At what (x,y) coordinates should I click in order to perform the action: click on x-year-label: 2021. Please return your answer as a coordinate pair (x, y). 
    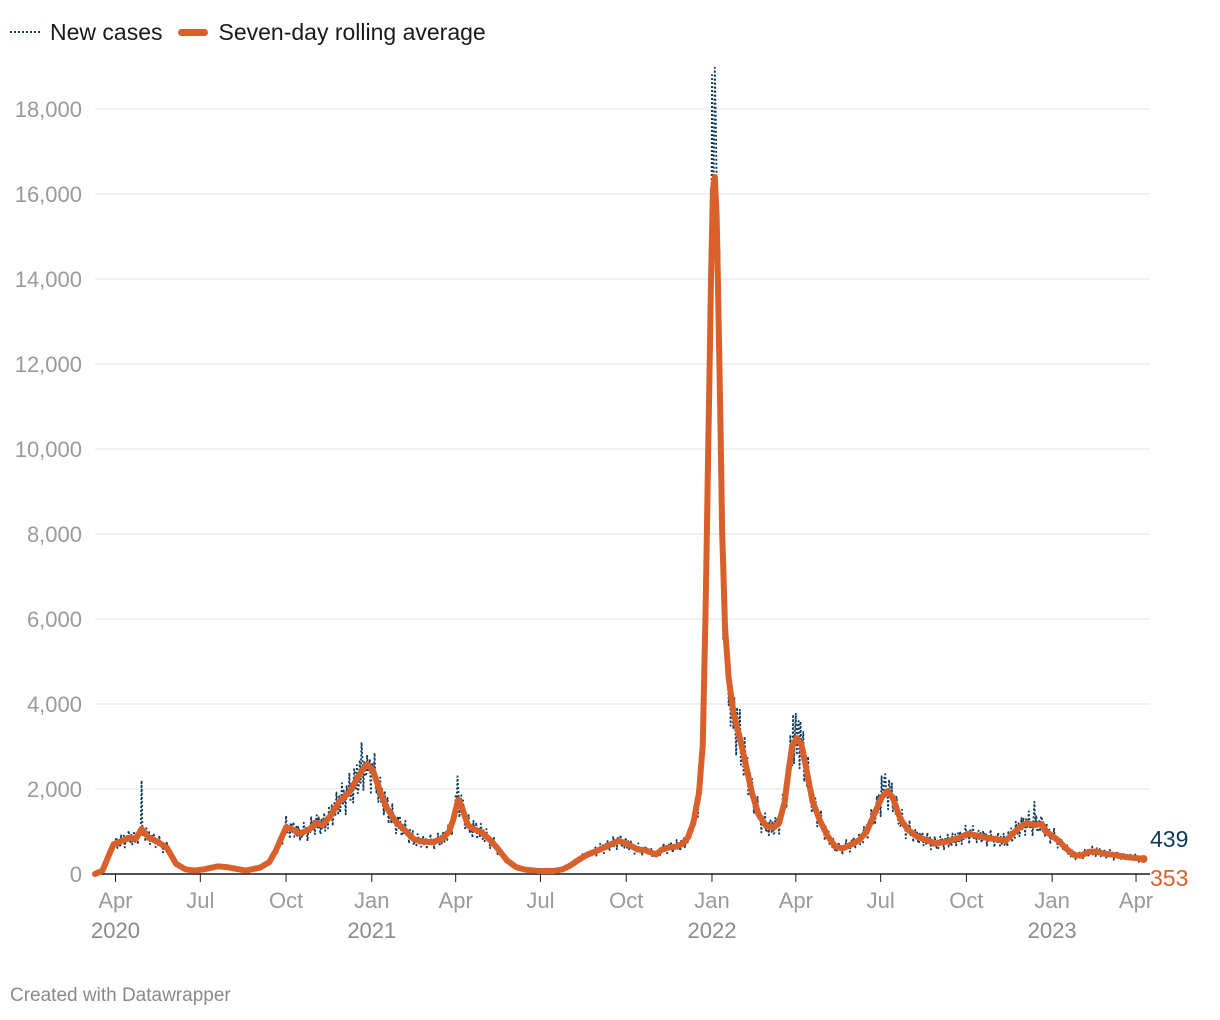
    Looking at the image, I should click on (371, 930).